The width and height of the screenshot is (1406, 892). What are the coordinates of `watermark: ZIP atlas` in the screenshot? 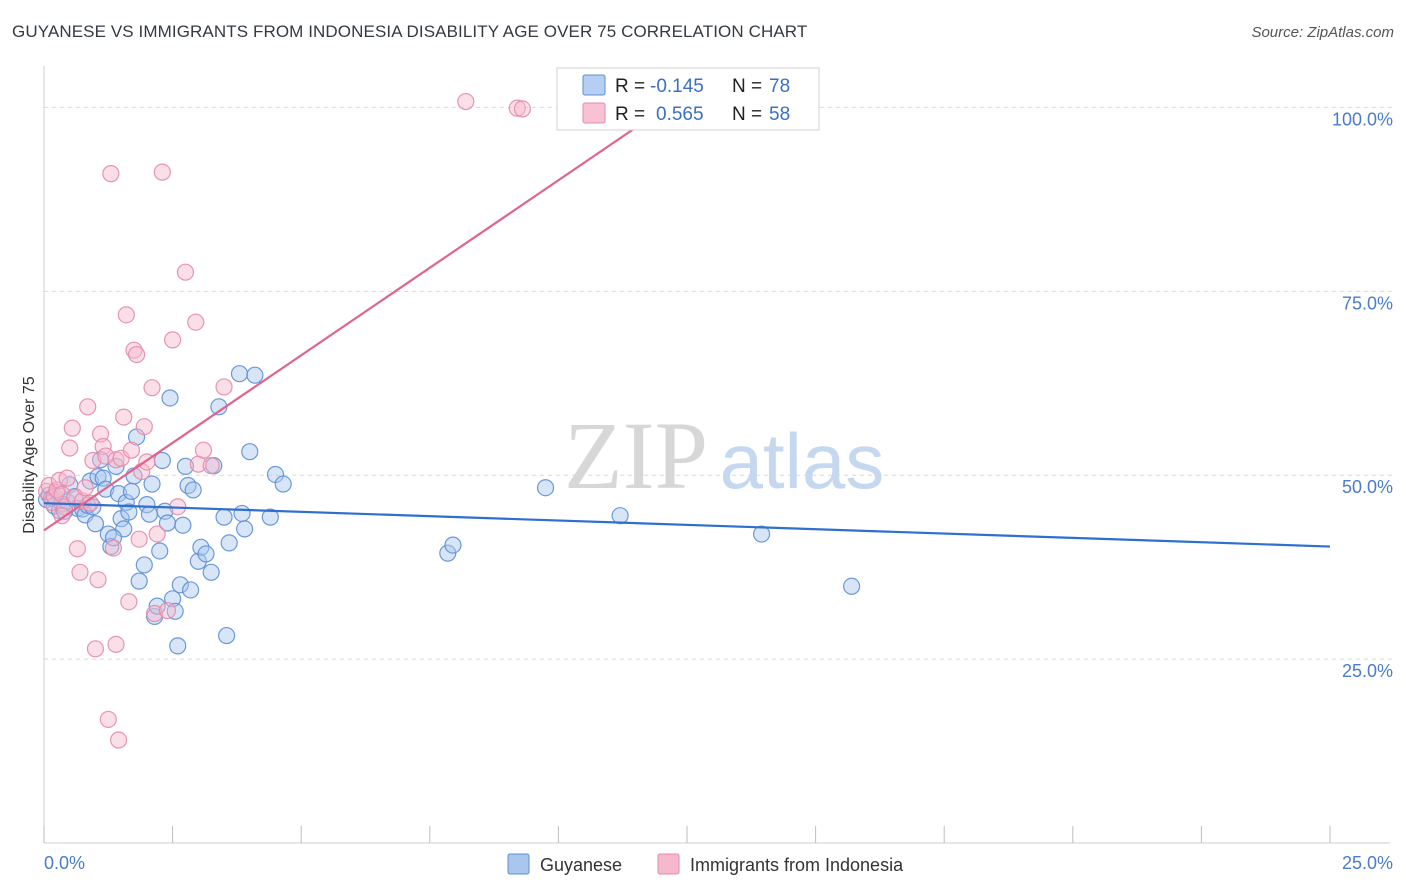 It's located at (724, 455).